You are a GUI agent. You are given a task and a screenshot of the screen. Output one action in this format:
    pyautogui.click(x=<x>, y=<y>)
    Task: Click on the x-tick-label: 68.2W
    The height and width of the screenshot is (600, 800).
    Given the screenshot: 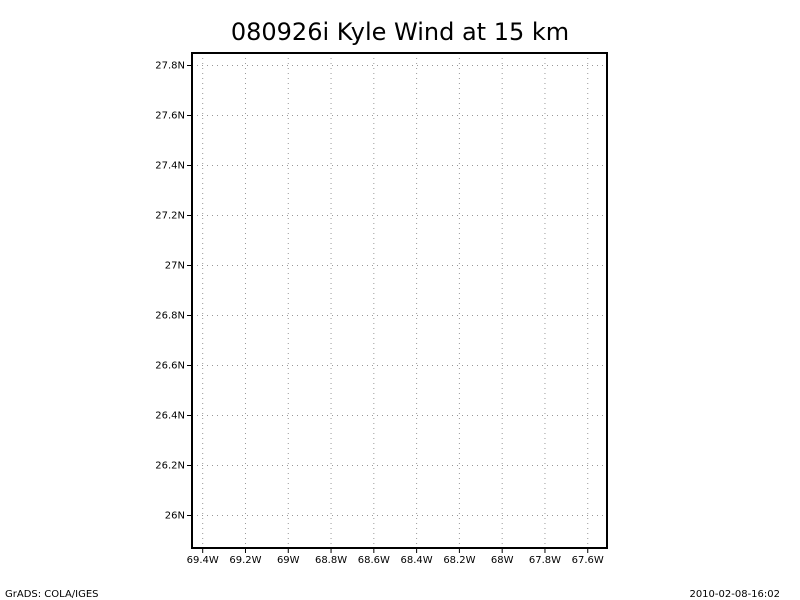 What is the action you would take?
    pyautogui.click(x=459, y=560)
    